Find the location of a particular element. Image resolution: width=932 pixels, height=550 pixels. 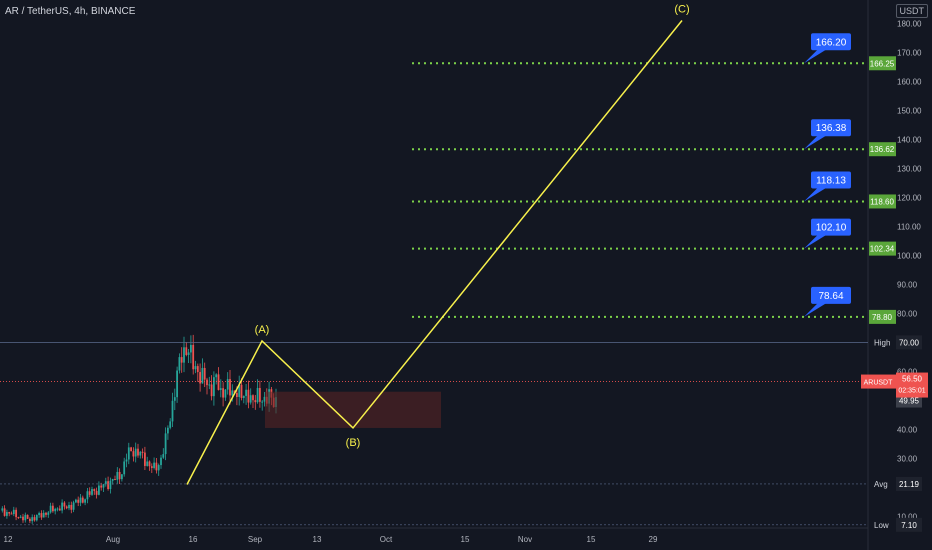

avg-label: Avg is located at coordinates (881, 484).